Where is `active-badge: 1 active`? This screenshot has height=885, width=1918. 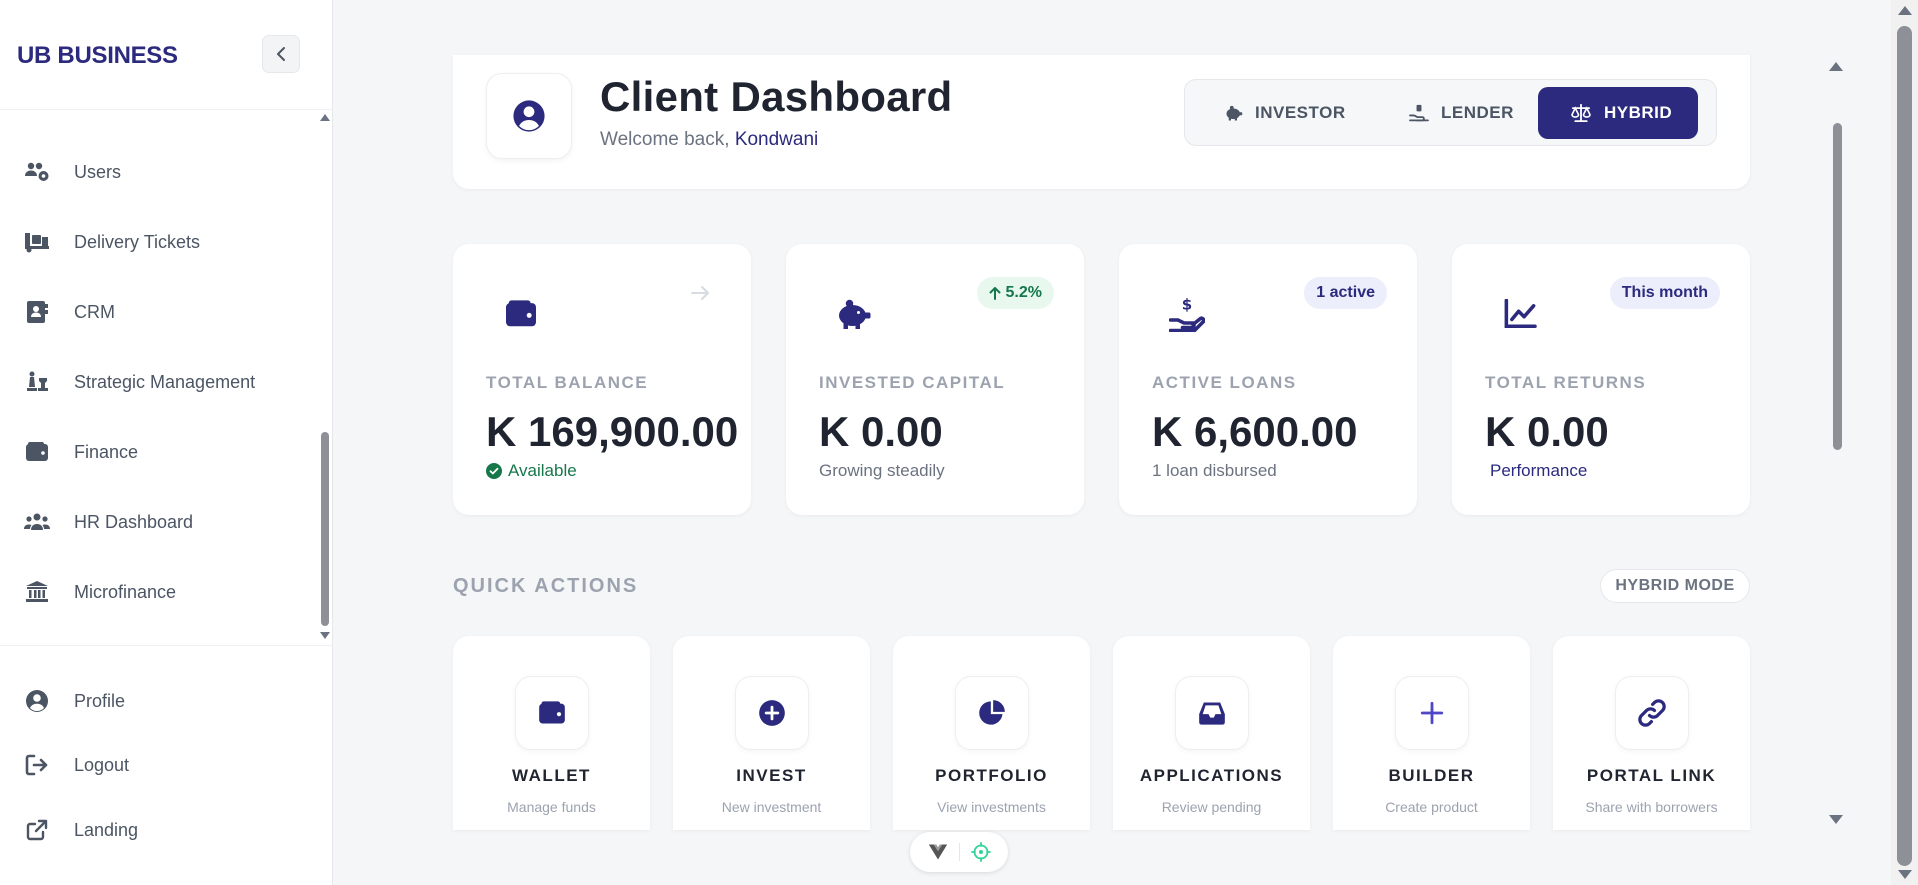
active-badge: 1 active is located at coordinates (1345, 293).